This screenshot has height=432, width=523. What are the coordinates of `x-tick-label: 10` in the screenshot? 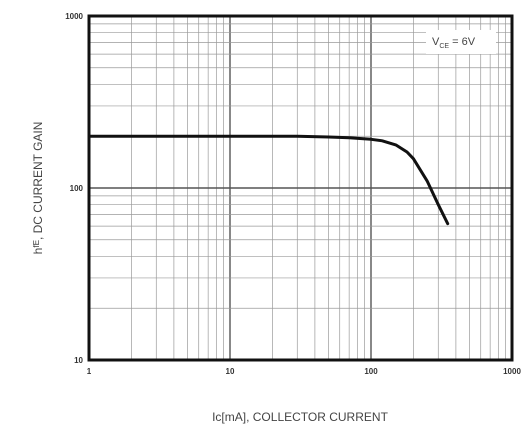 It's located at (230, 371).